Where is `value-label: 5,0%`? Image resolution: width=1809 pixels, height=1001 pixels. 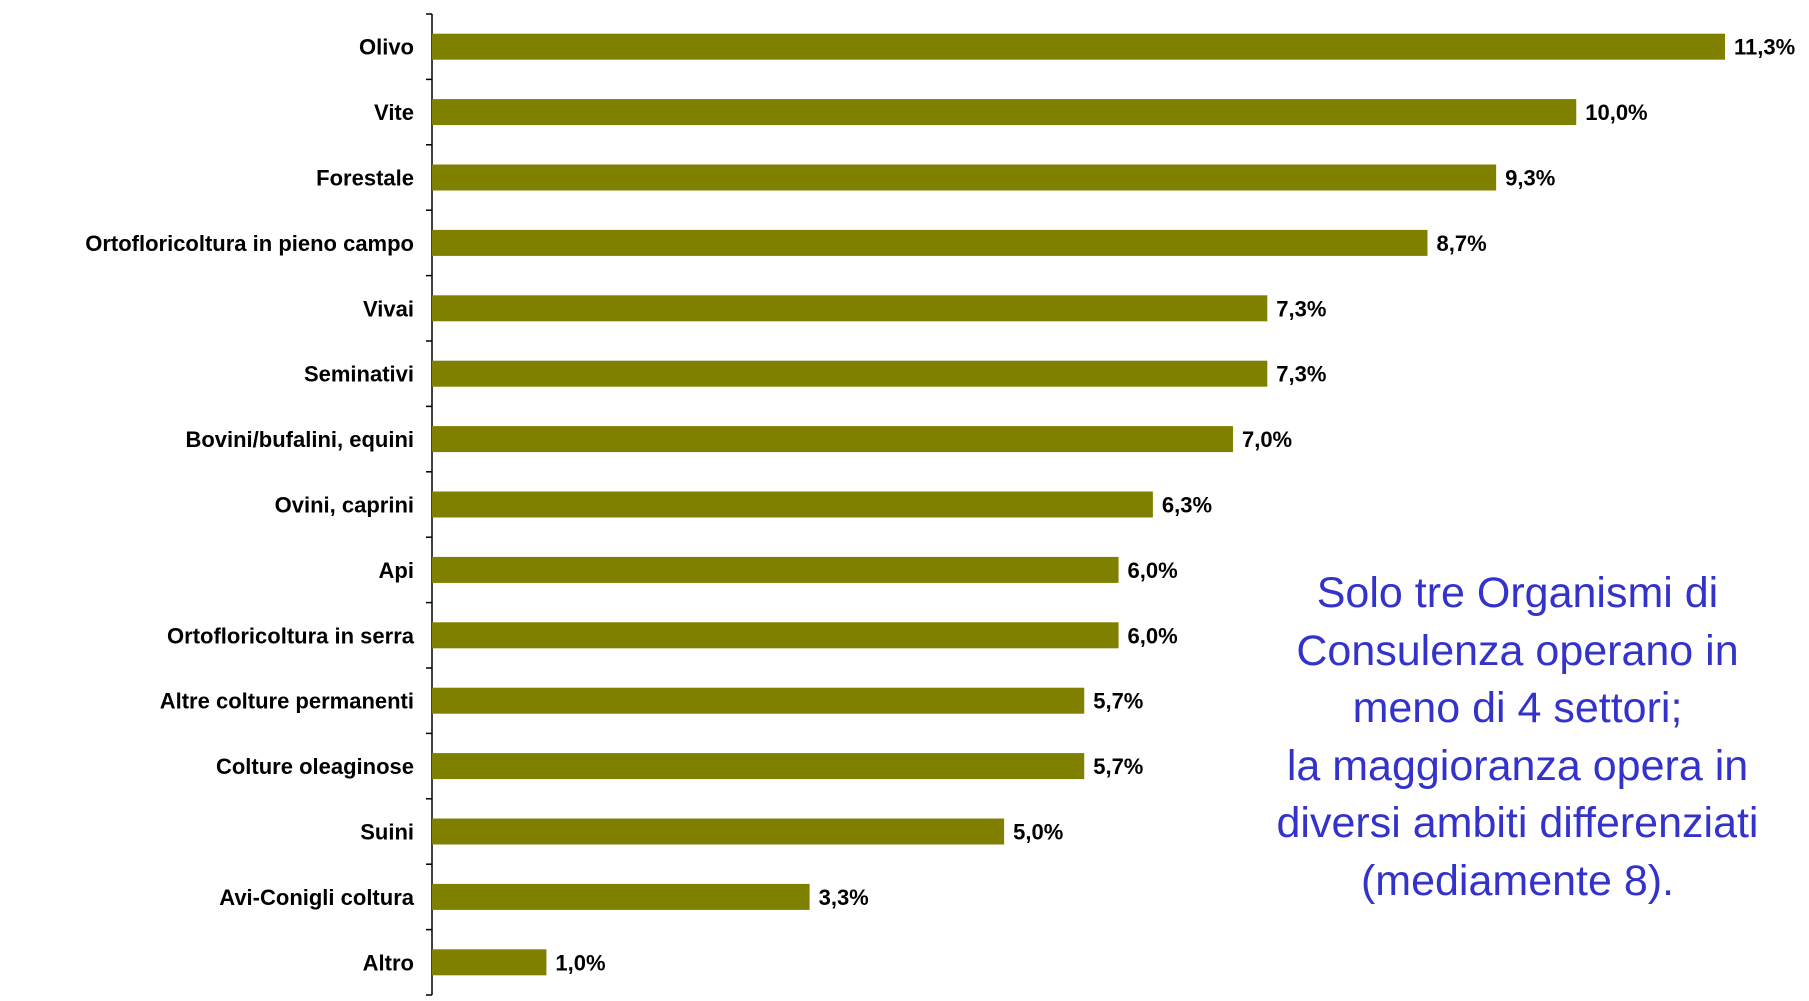
value-label: 5,0% is located at coordinates (1038, 832).